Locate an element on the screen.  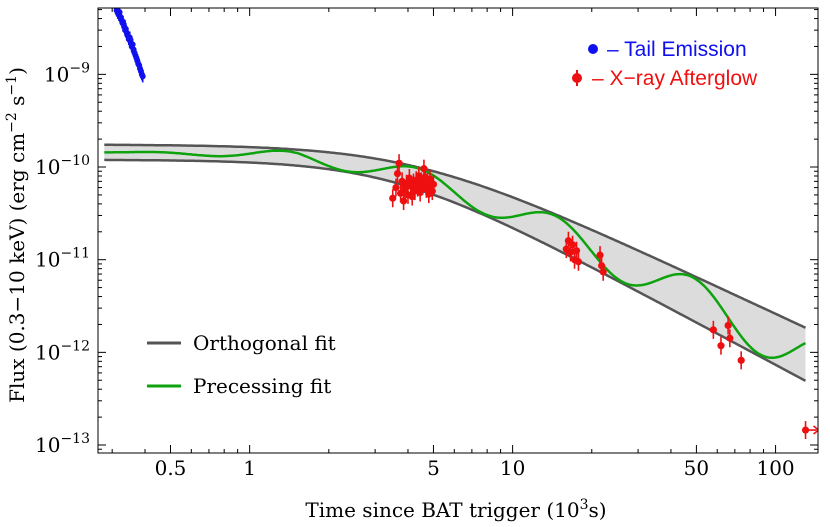
x-tick-label: 5 is located at coordinates (433, 468).